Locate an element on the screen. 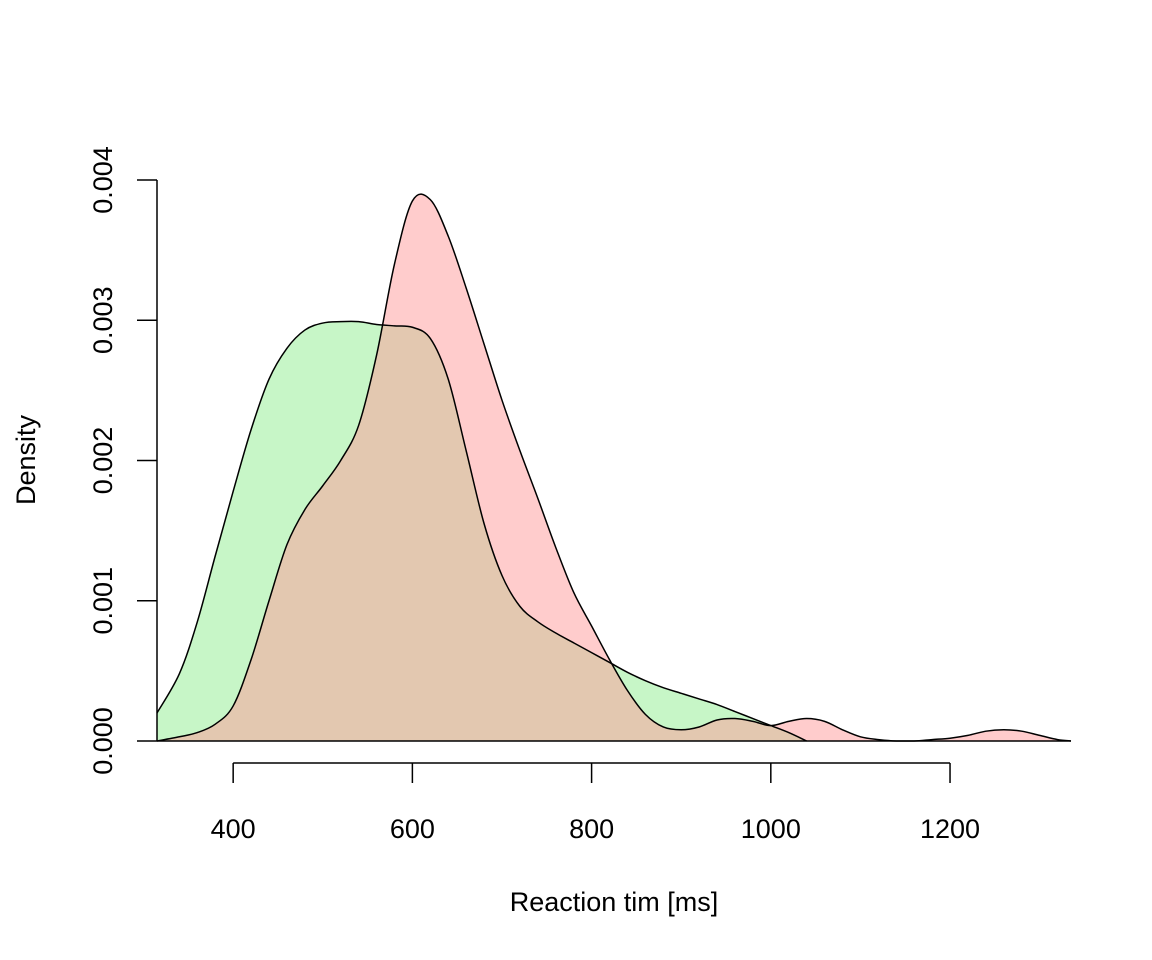  x-axis: 400 600 800 1000 1200 is located at coordinates (595, 803).